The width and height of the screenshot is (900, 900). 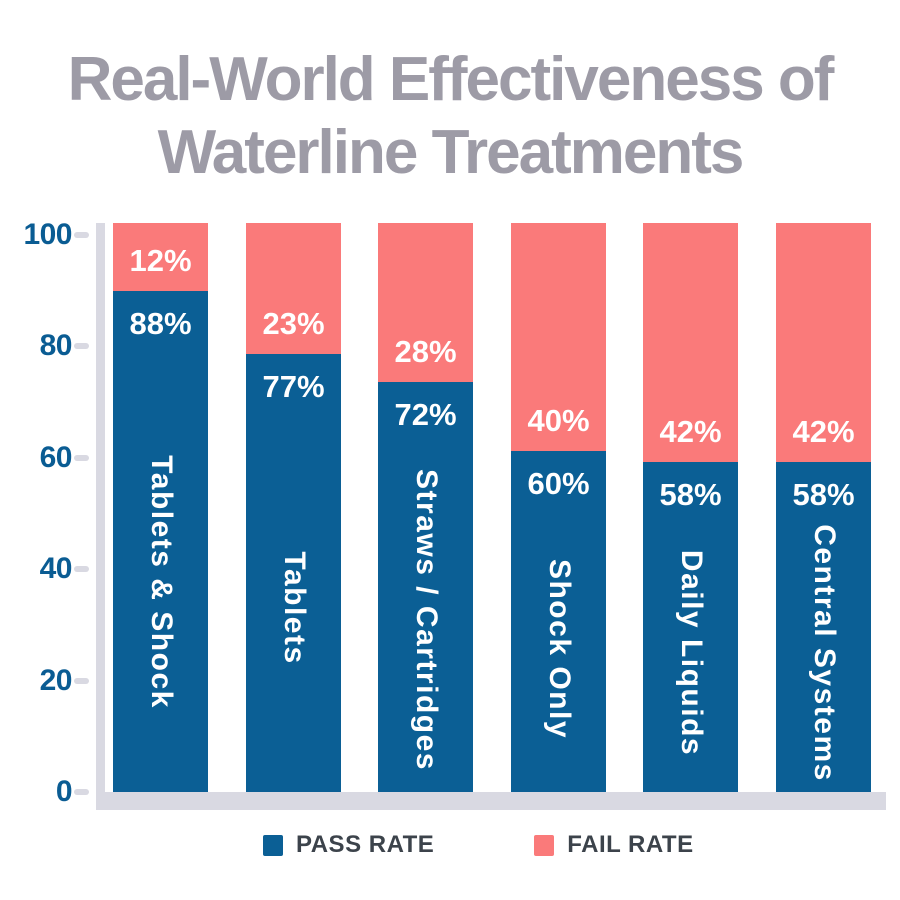 I want to click on y-tick-label-80: 80, so click(x=56, y=346).